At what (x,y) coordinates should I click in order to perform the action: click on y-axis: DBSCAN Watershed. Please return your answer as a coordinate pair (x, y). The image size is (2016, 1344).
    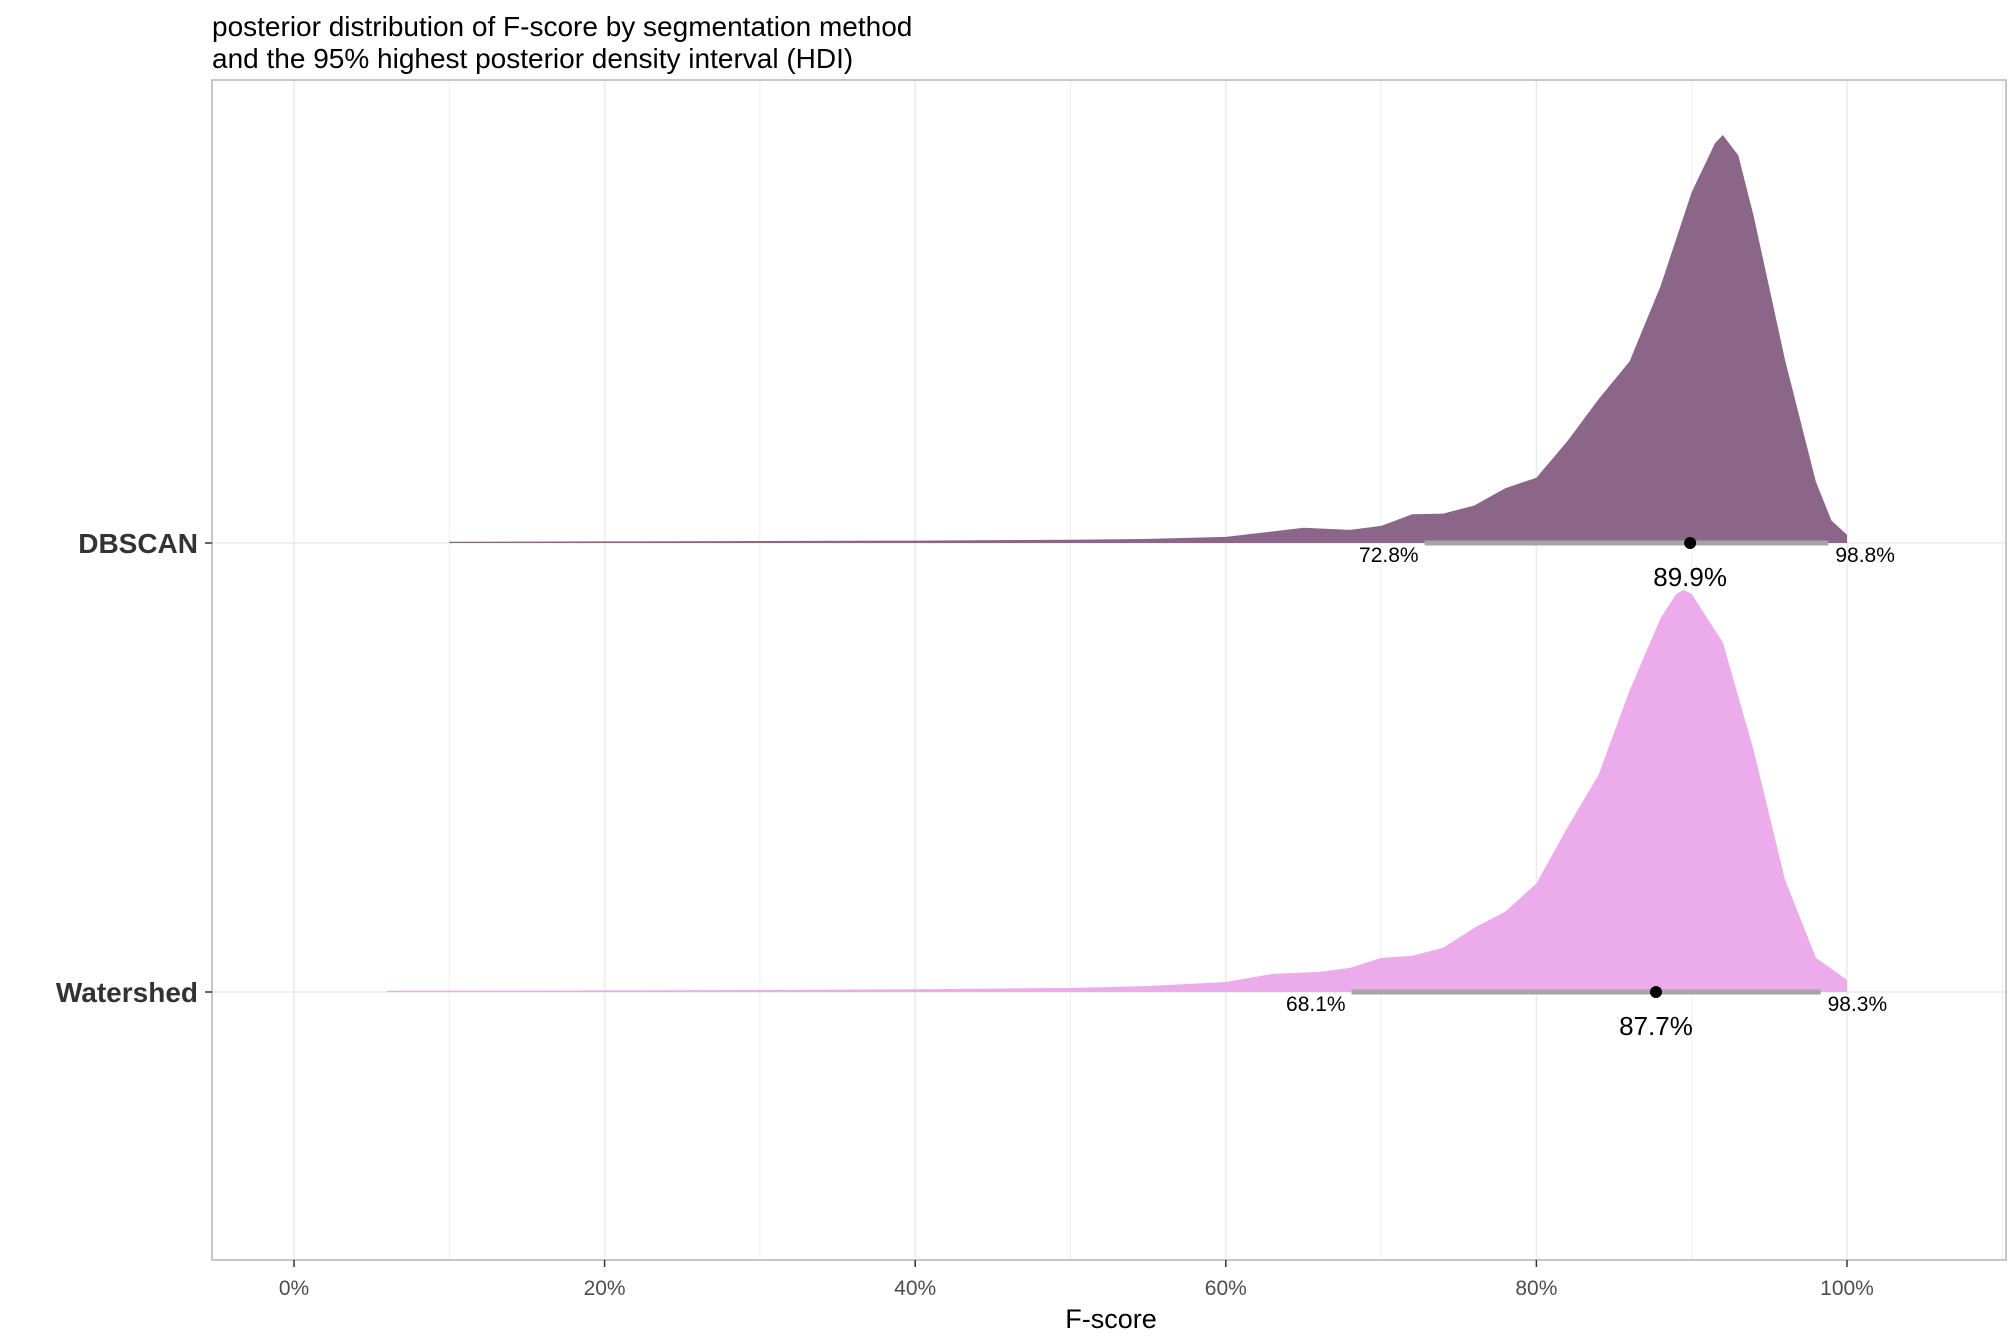
    Looking at the image, I should click on (134, 768).